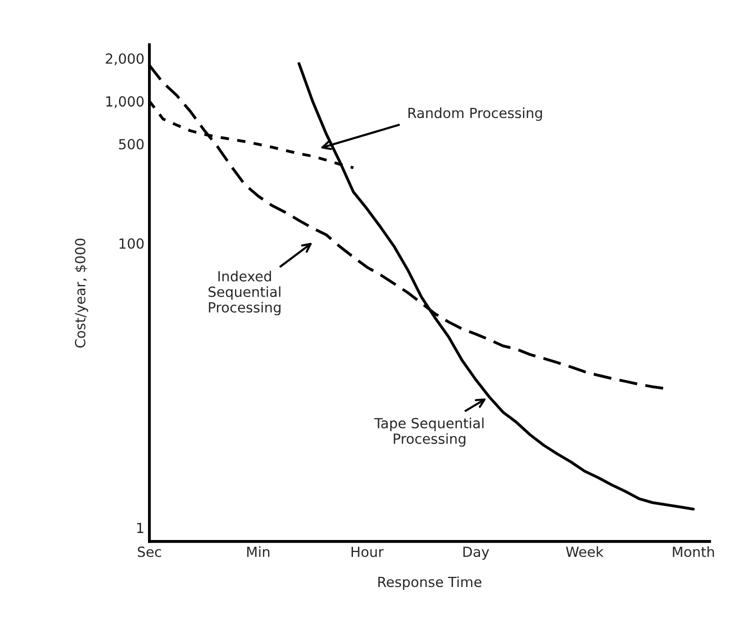 The image size is (747, 637). What do you see at coordinates (430, 583) in the screenshot?
I see `x-axis-title: Response Time` at bounding box center [430, 583].